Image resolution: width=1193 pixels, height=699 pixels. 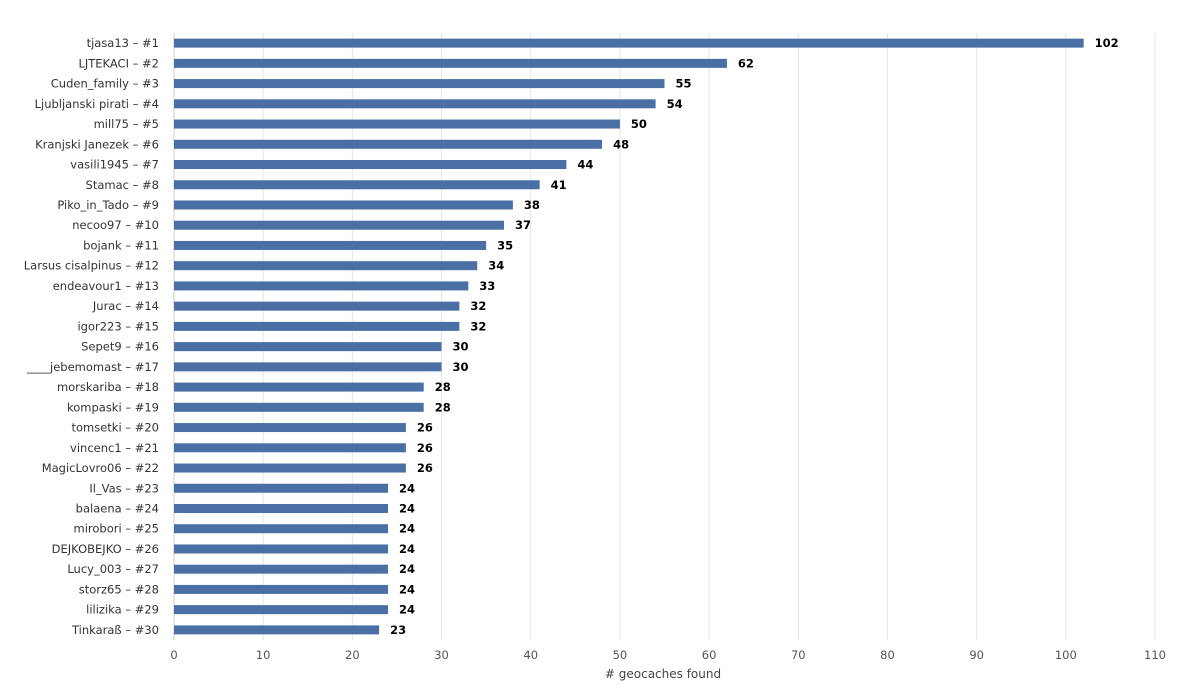 What do you see at coordinates (663, 674) in the screenshot?
I see `x-axis-title: # geocaches found` at bounding box center [663, 674].